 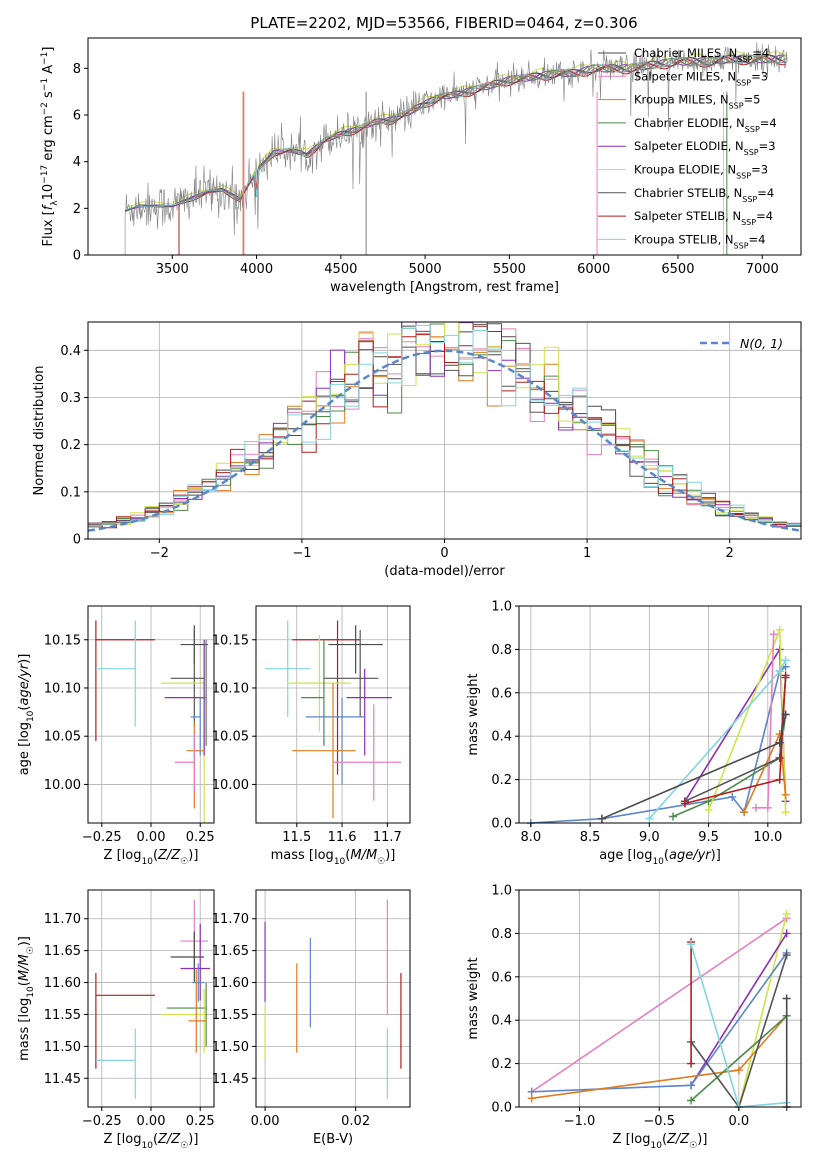 What do you see at coordinates (62, 688) in the screenshot?
I see `y-tick-label: 10.10` at bounding box center [62, 688].